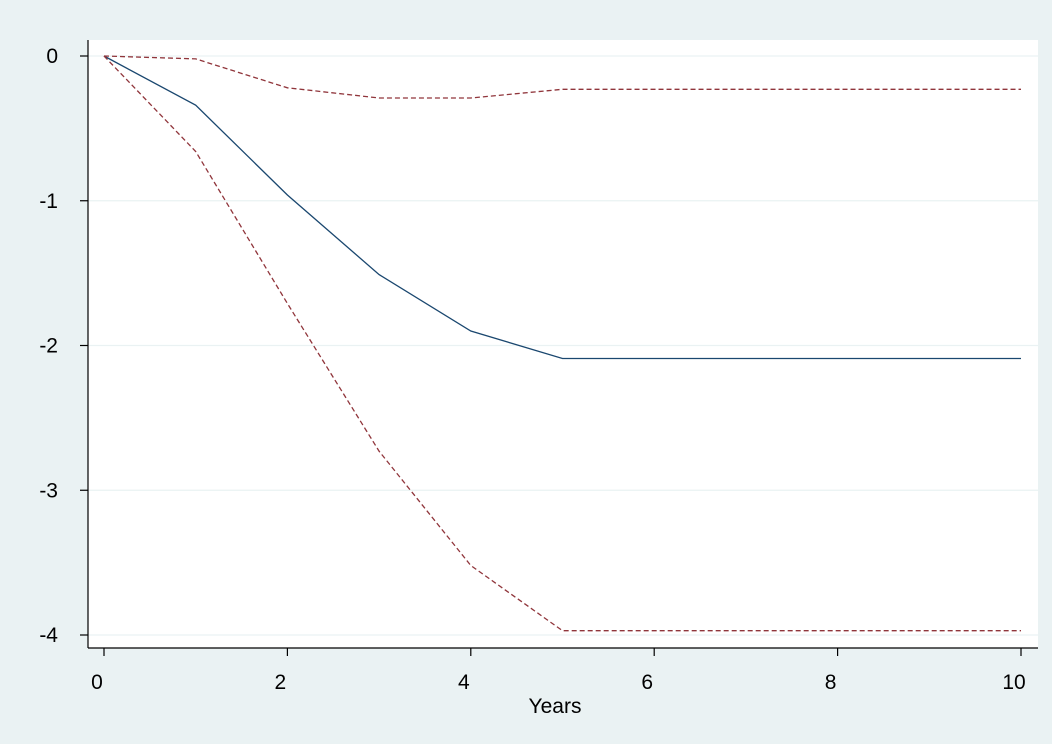 The height and width of the screenshot is (744, 1052). What do you see at coordinates (48, 346) in the screenshot?
I see `y-tick-label: -2` at bounding box center [48, 346].